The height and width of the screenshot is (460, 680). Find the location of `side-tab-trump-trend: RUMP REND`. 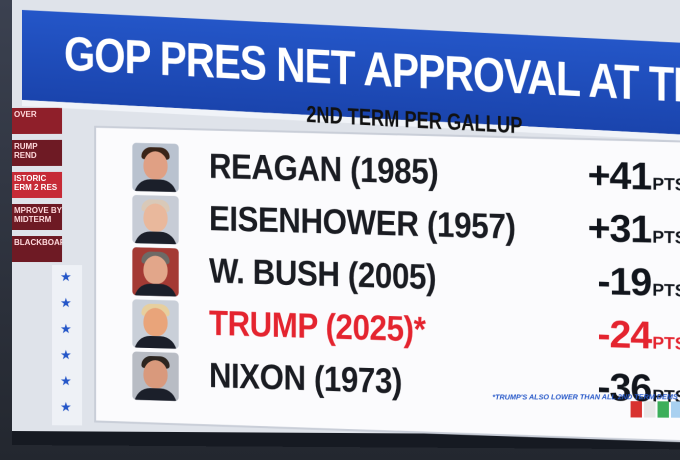

side-tab-trump-trend: RUMP REND is located at coordinates (37, 153).